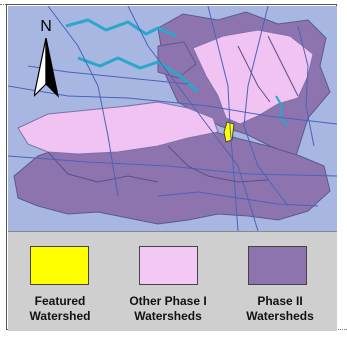 The image size is (347, 337). I want to click on legend-swatch-phase2, so click(277, 265).